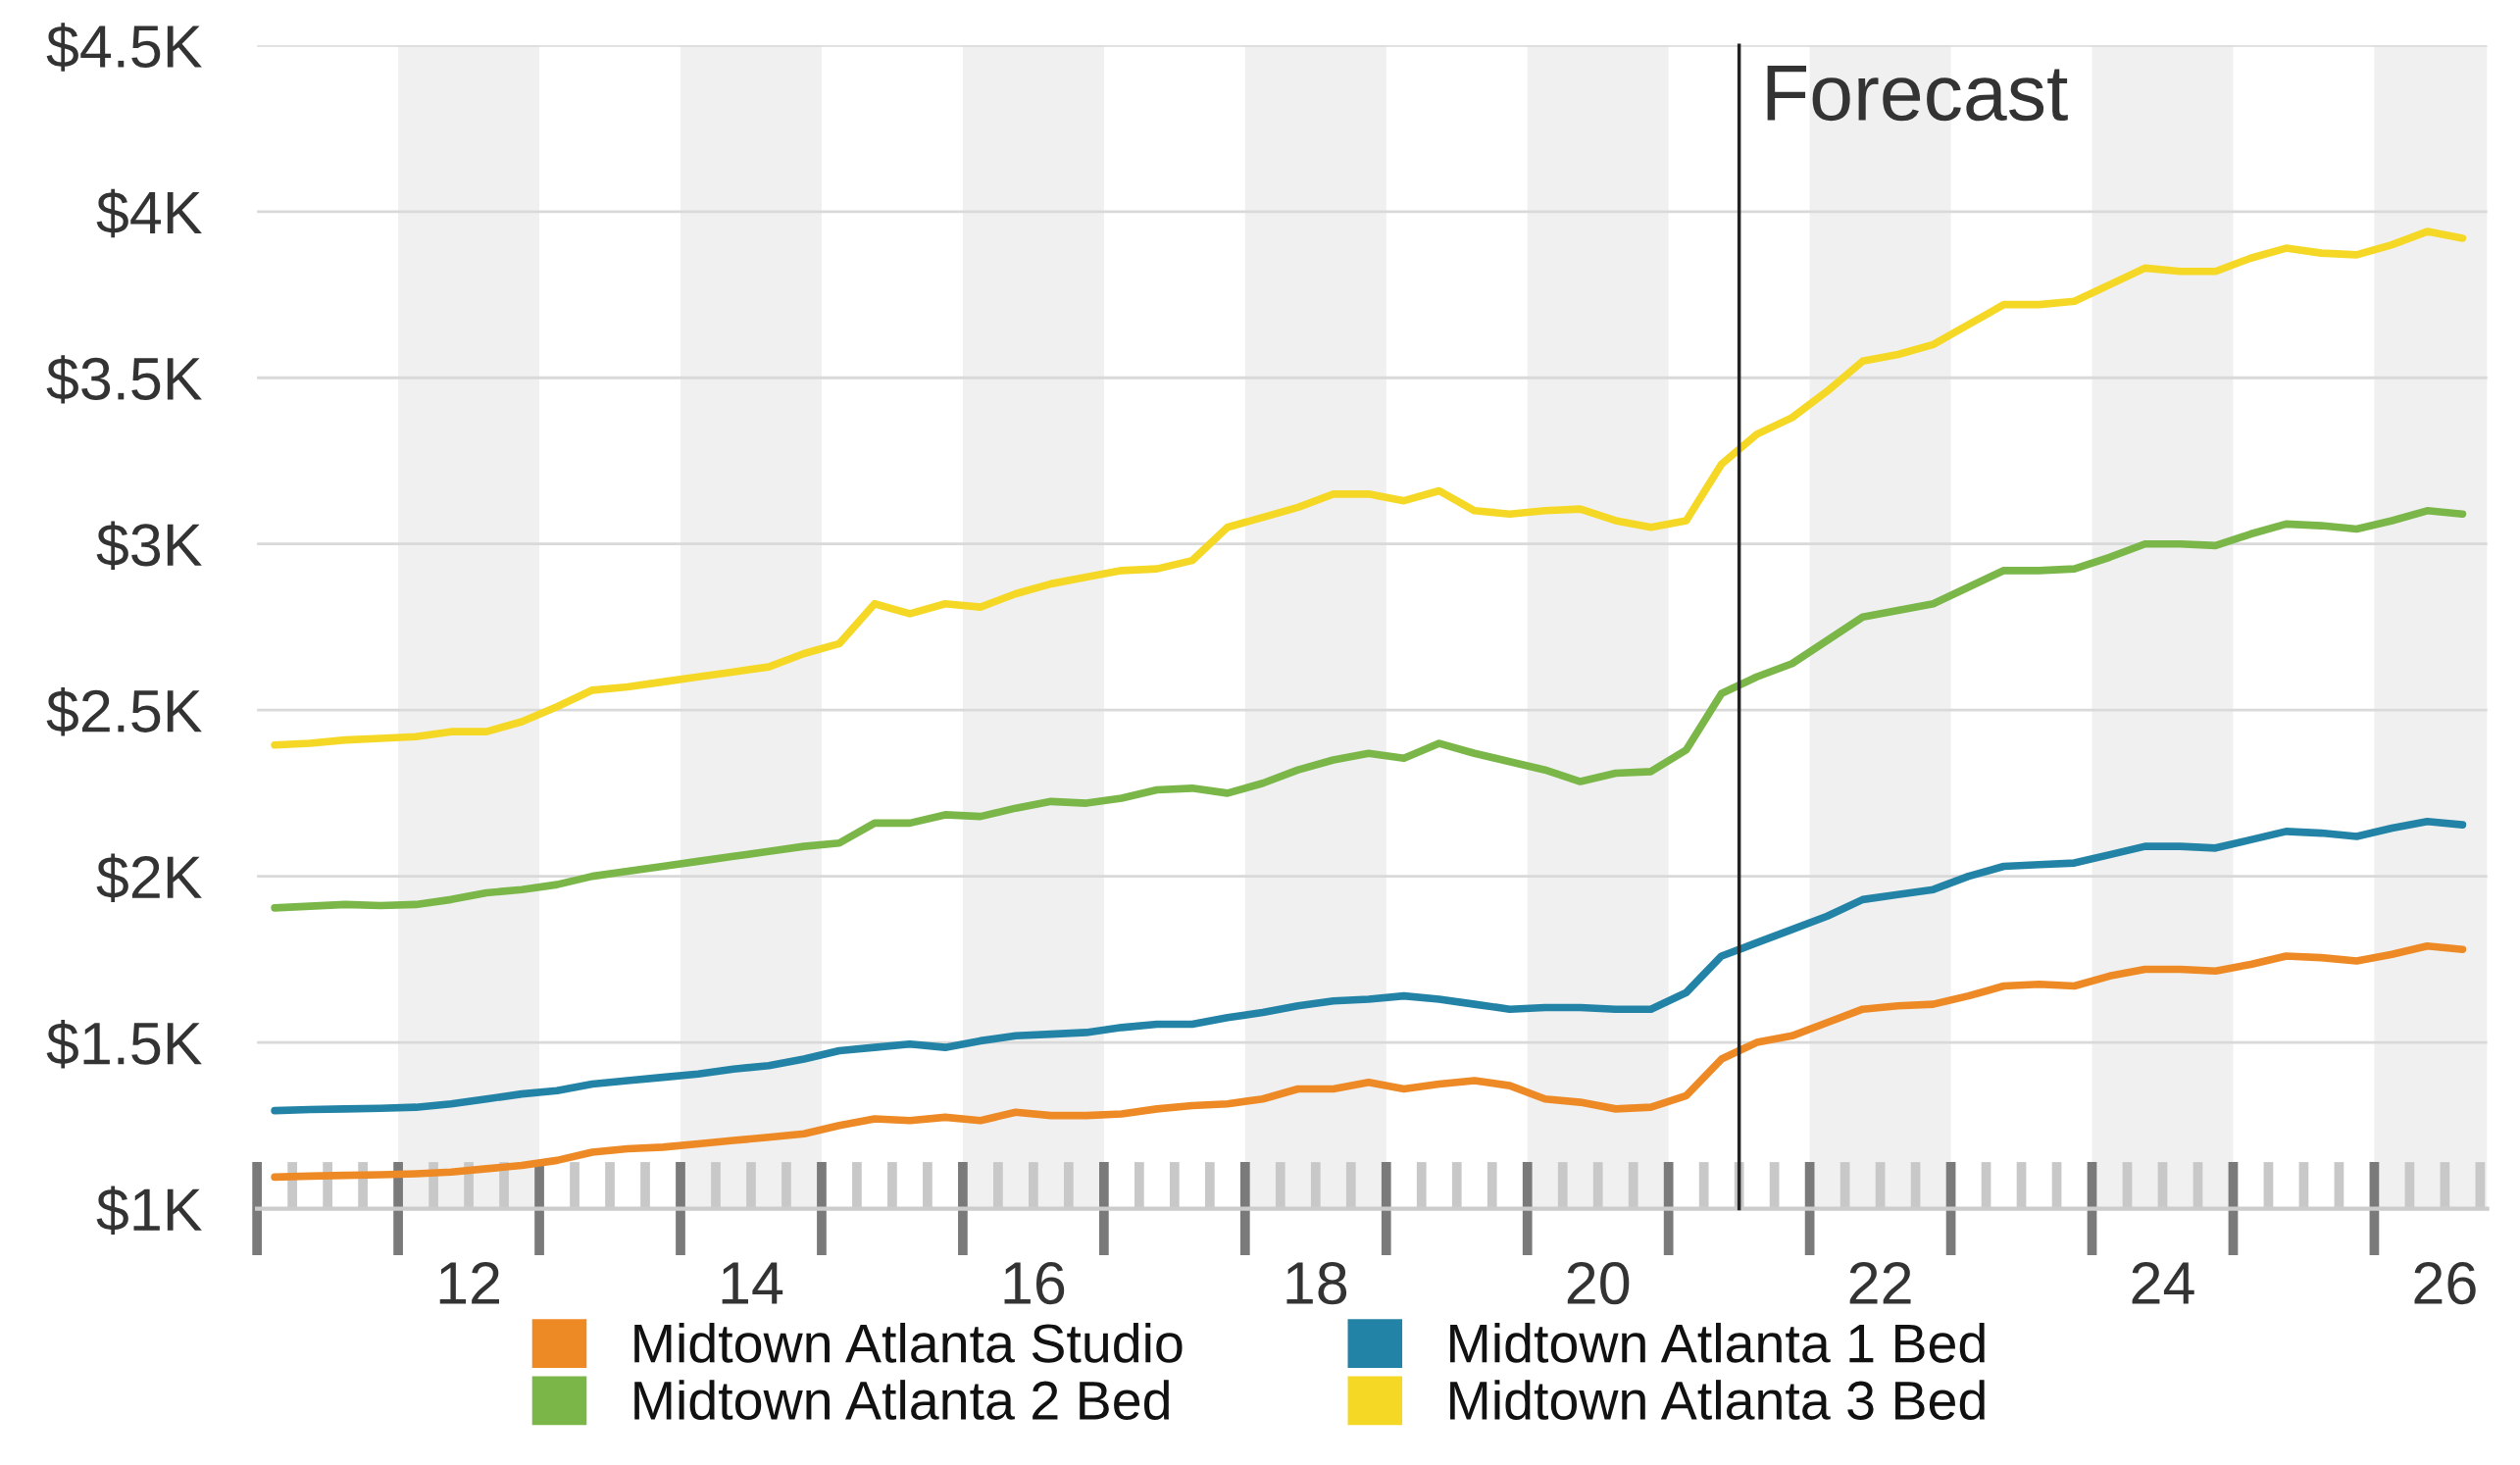  I want to click on y-tick-label: $3K, so click(149, 546).